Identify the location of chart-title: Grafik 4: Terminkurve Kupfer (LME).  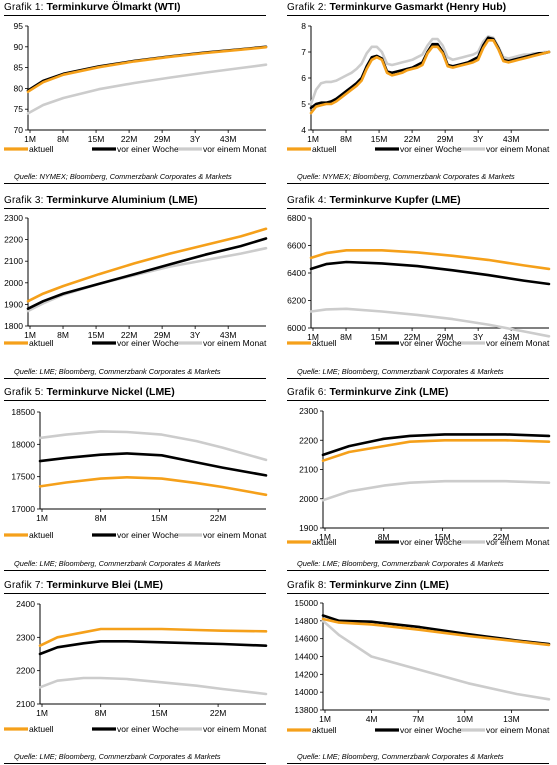
(374, 200).